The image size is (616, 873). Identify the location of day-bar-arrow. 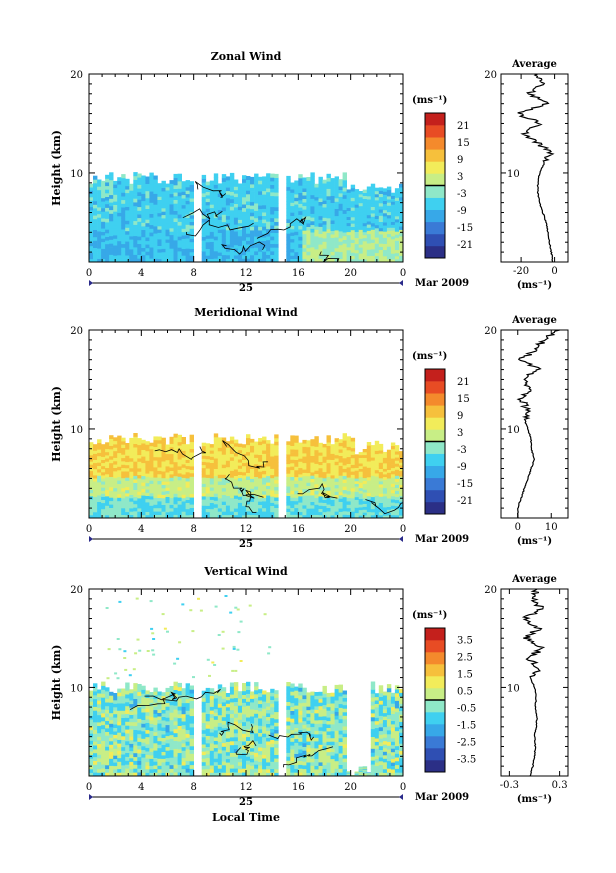
(401, 283).